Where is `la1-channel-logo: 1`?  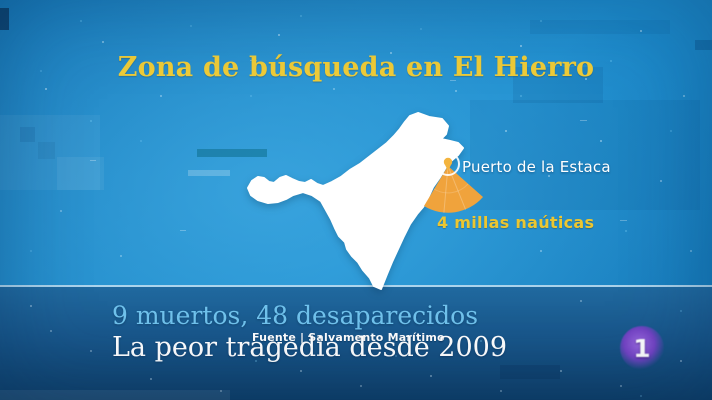 la1-channel-logo: 1 is located at coordinates (642, 348).